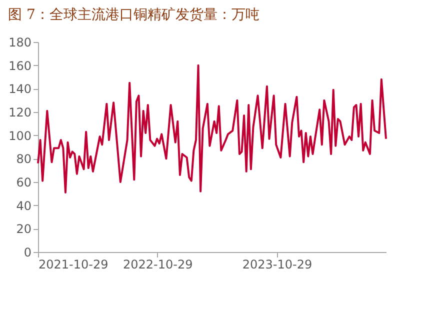 Image resolution: width=425 pixels, height=323 pixels. I want to click on y-tick-label: 20, so click(24, 229).